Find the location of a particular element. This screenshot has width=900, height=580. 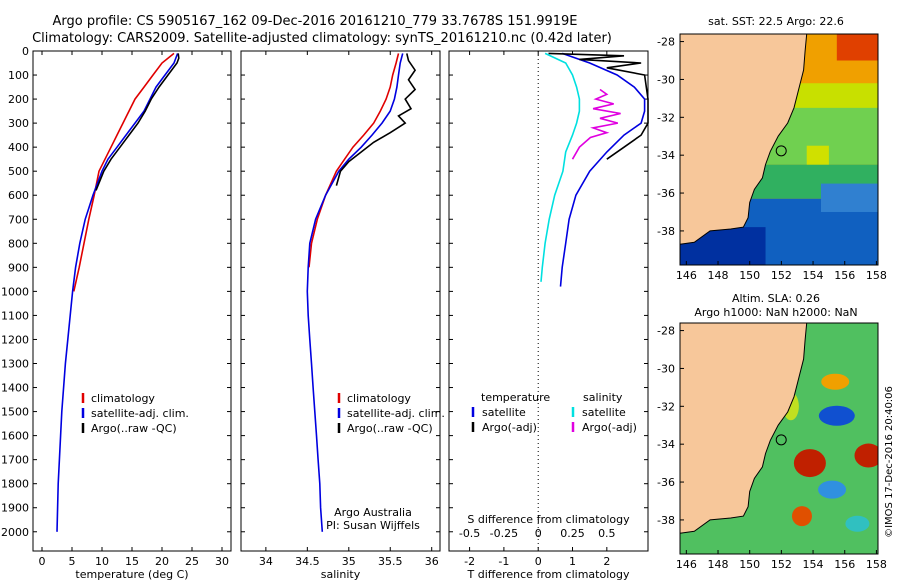

footnote: PI: Susan Wijffels is located at coordinates (373, 525).